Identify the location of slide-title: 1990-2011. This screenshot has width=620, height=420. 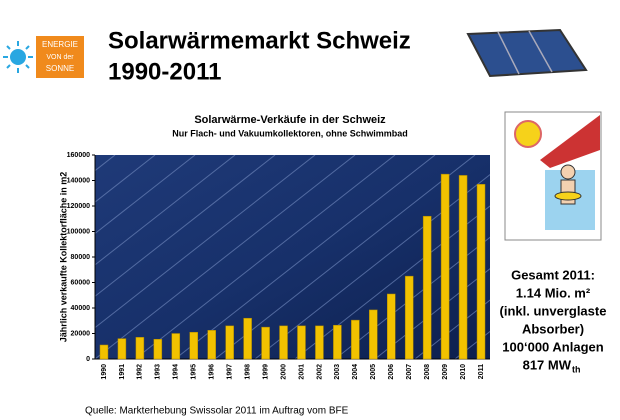
(164, 71).